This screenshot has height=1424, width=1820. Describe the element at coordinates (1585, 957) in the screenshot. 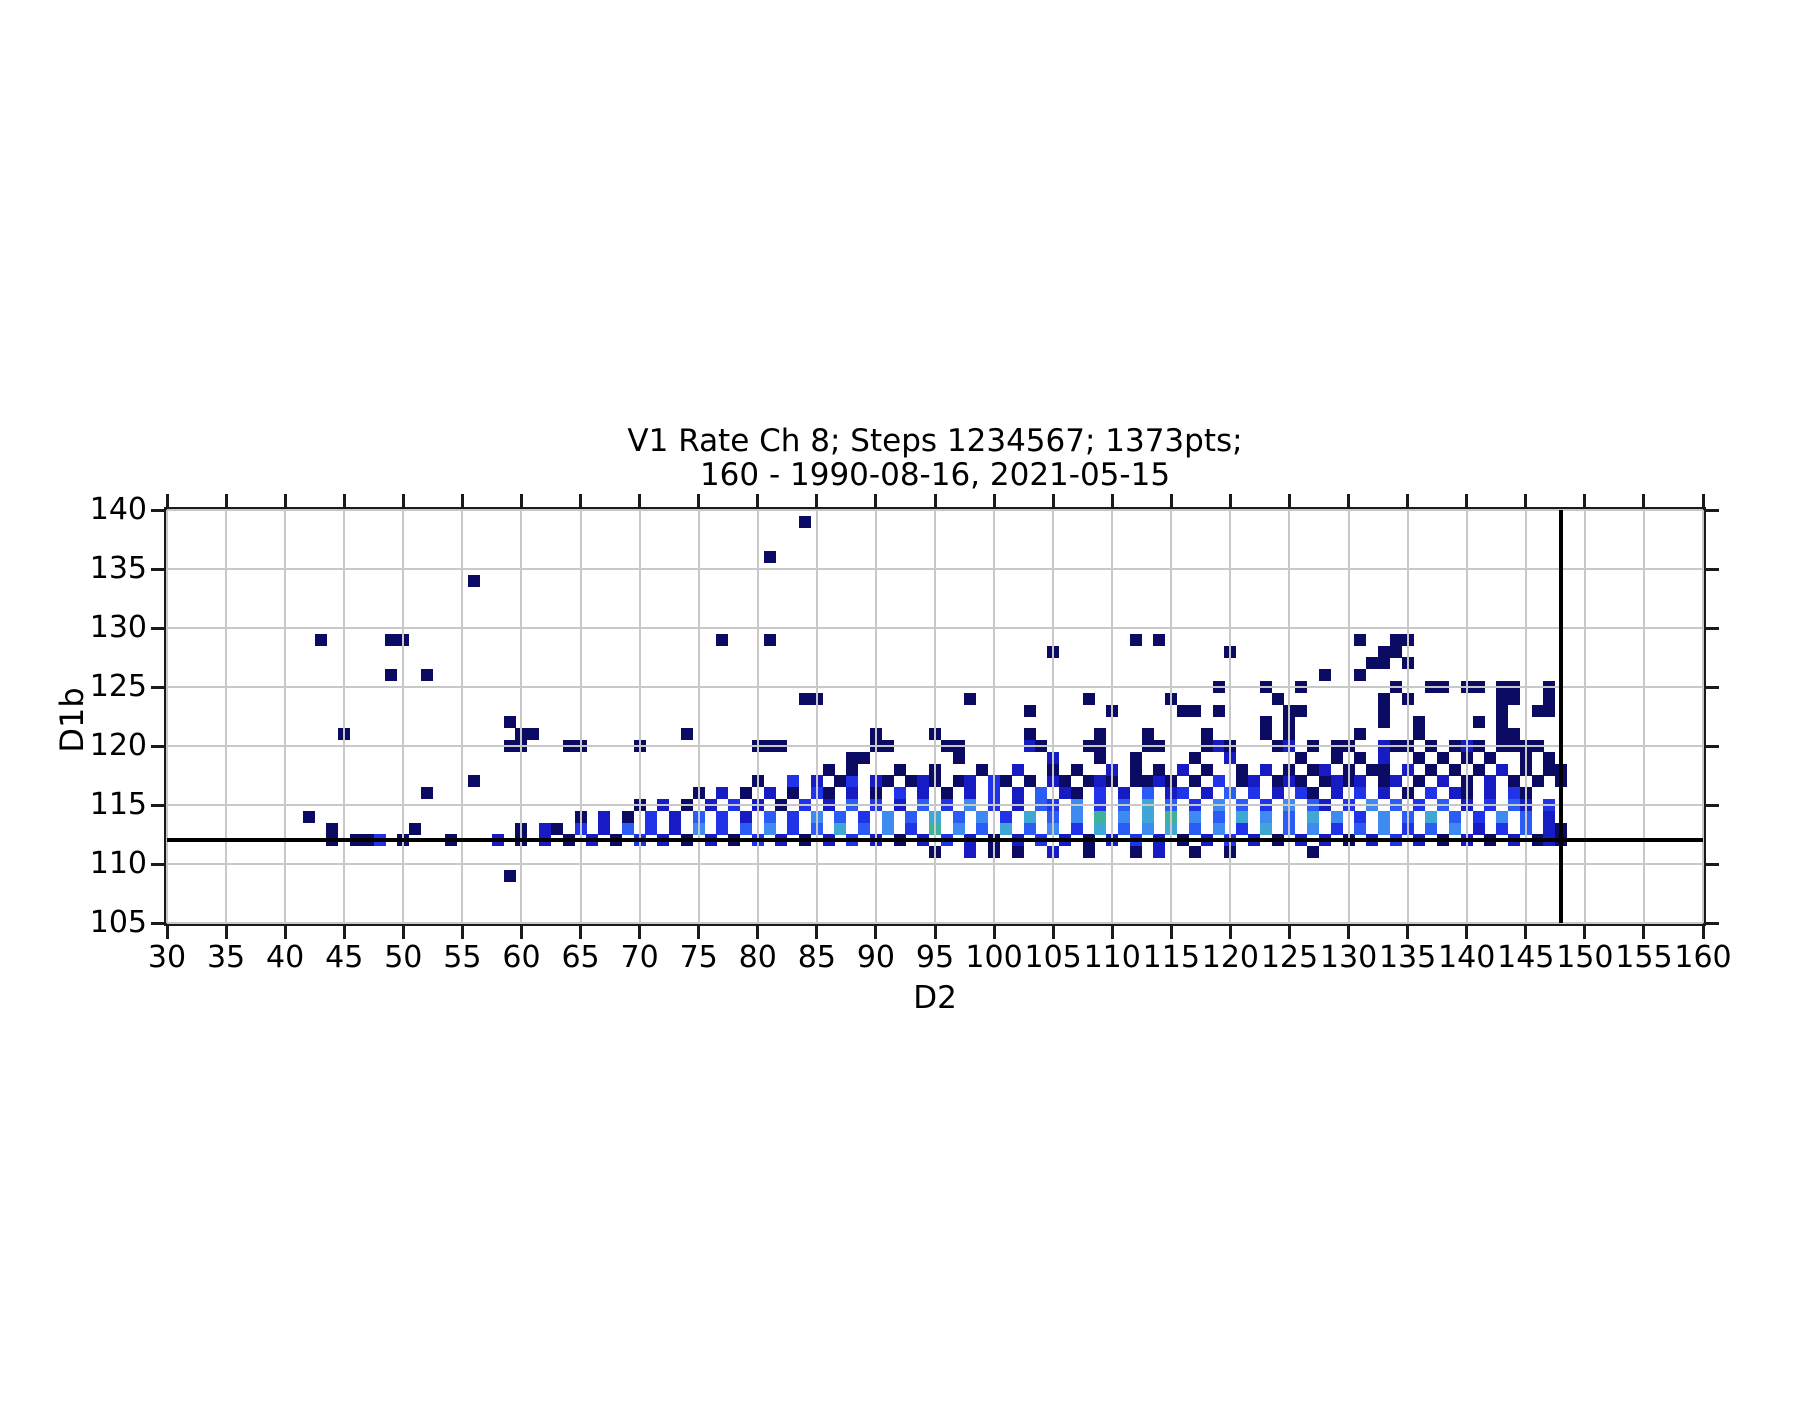

I see `x-tick-label: 150` at that location.